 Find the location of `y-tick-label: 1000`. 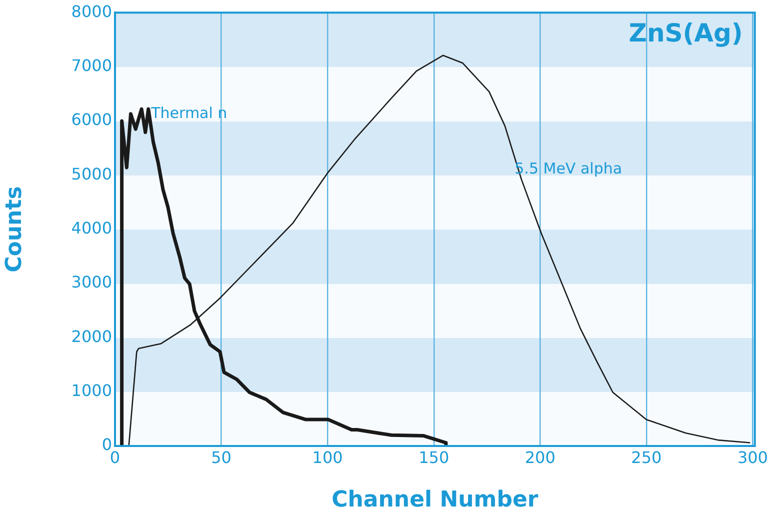

y-tick-label: 1000 is located at coordinates (91, 390).